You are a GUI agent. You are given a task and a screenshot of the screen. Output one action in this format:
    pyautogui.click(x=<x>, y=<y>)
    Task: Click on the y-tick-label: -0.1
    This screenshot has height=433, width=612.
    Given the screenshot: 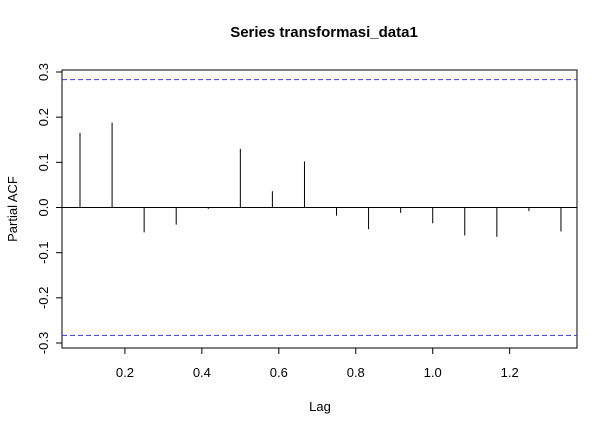 What is the action you would take?
    pyautogui.click(x=43, y=252)
    